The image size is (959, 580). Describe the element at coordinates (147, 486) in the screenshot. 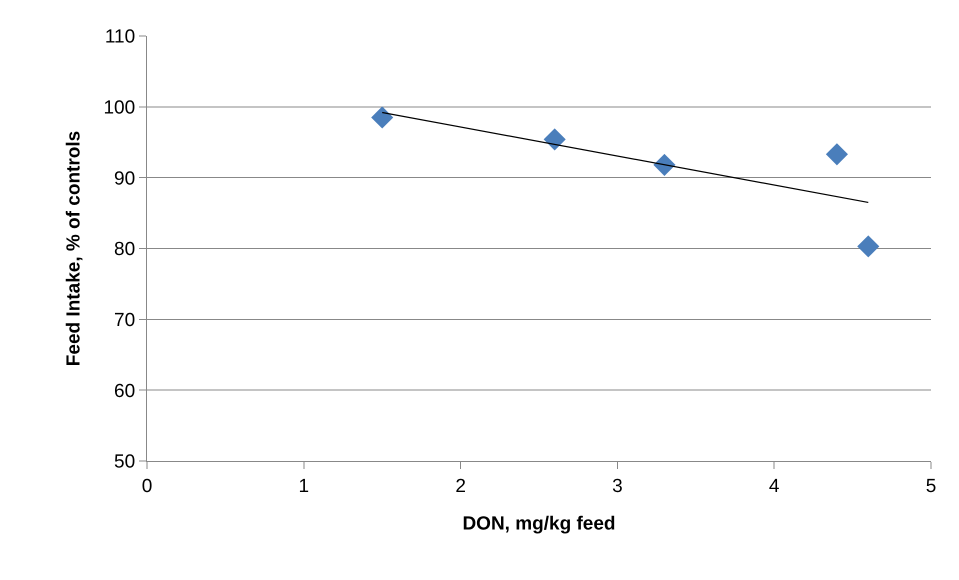

I see `x-tick-label: 0` at that location.